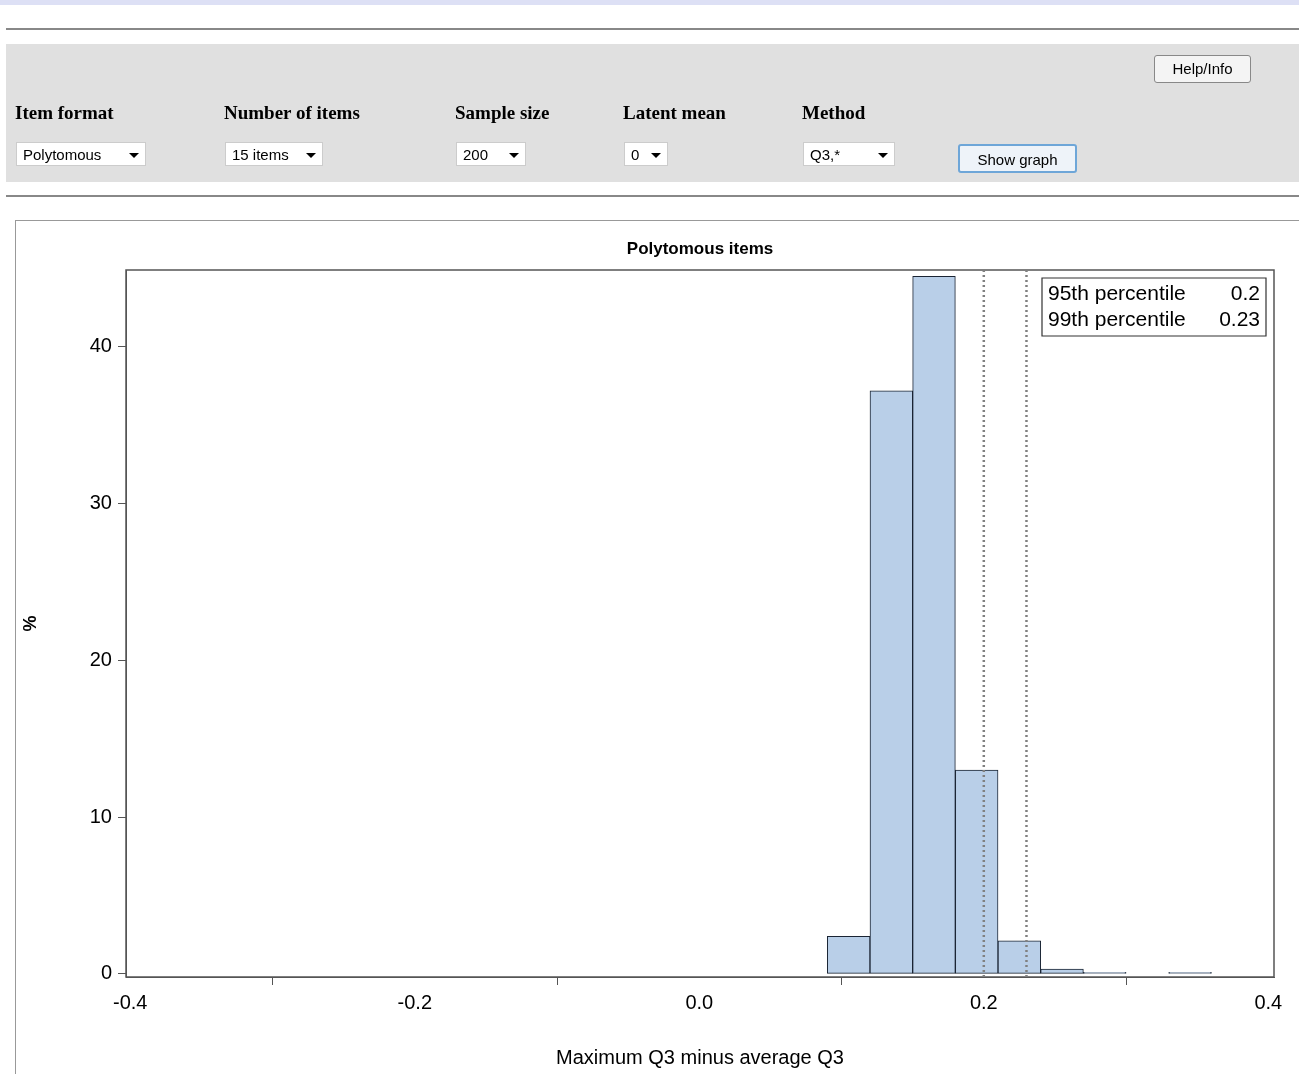 The image size is (1299, 1074). What do you see at coordinates (29, 623) in the screenshot?
I see `y-axis-title: %` at bounding box center [29, 623].